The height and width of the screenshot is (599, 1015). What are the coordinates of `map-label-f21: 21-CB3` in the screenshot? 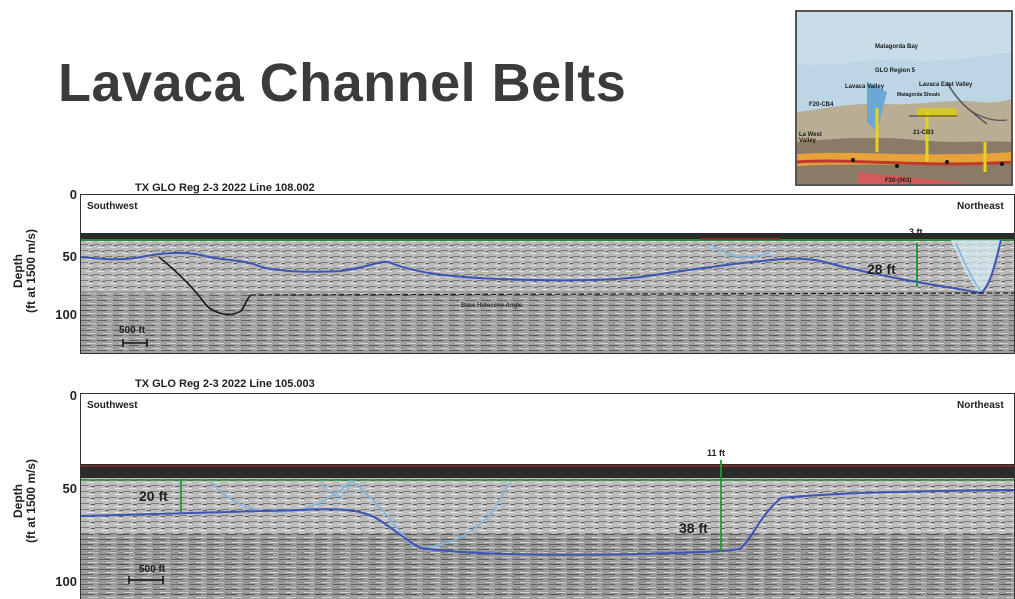 It's located at (923, 133).